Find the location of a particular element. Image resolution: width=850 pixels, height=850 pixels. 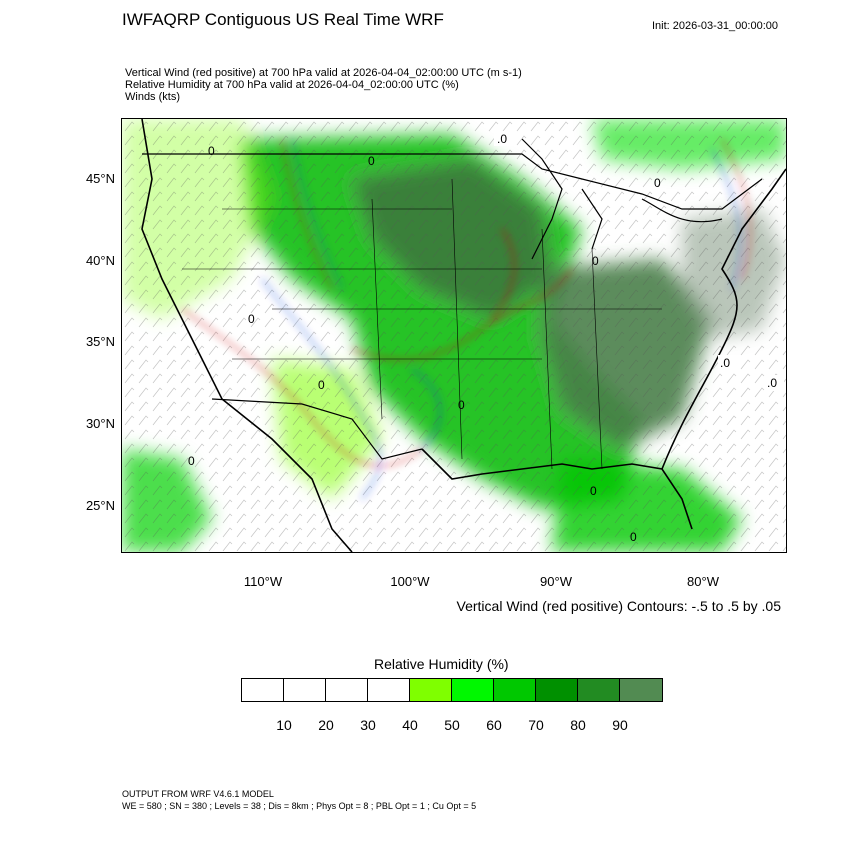

colorbar is located at coordinates (452, 690).